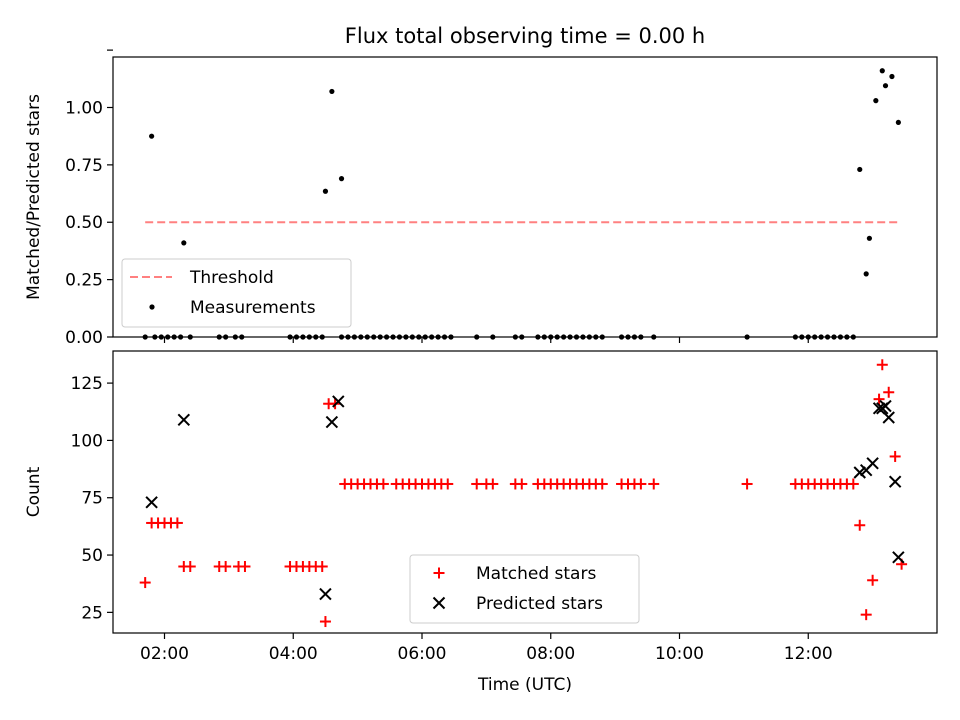 This screenshot has width=960, height=720. I want to click on x-tick-label: 06:00, so click(422, 654).